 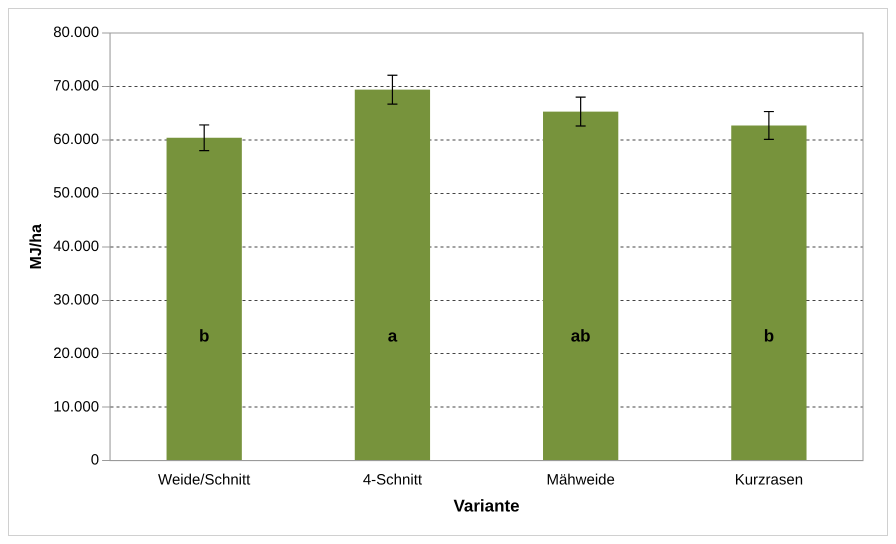 What do you see at coordinates (76, 139) in the screenshot?
I see `y-tick-label: 60.000` at bounding box center [76, 139].